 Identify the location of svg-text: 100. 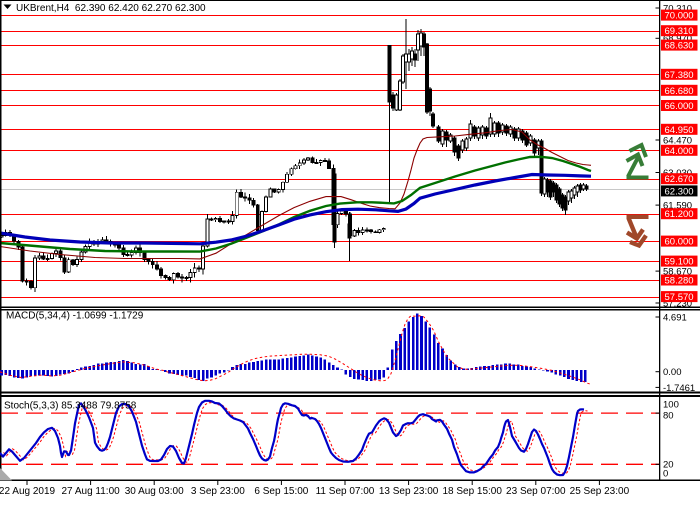
(671, 404).